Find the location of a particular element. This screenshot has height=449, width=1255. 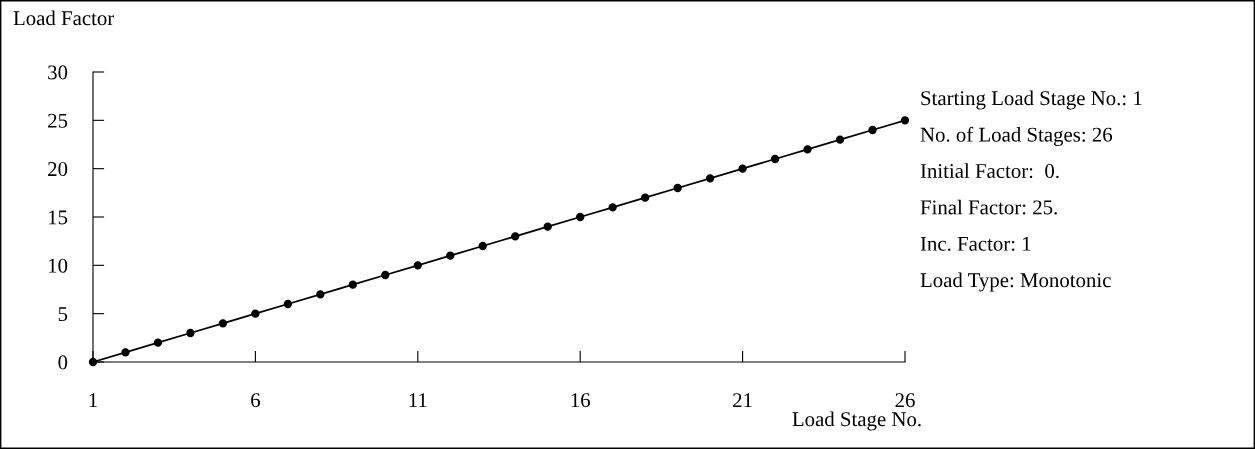

y-tick-label: 15 is located at coordinates (58, 217).